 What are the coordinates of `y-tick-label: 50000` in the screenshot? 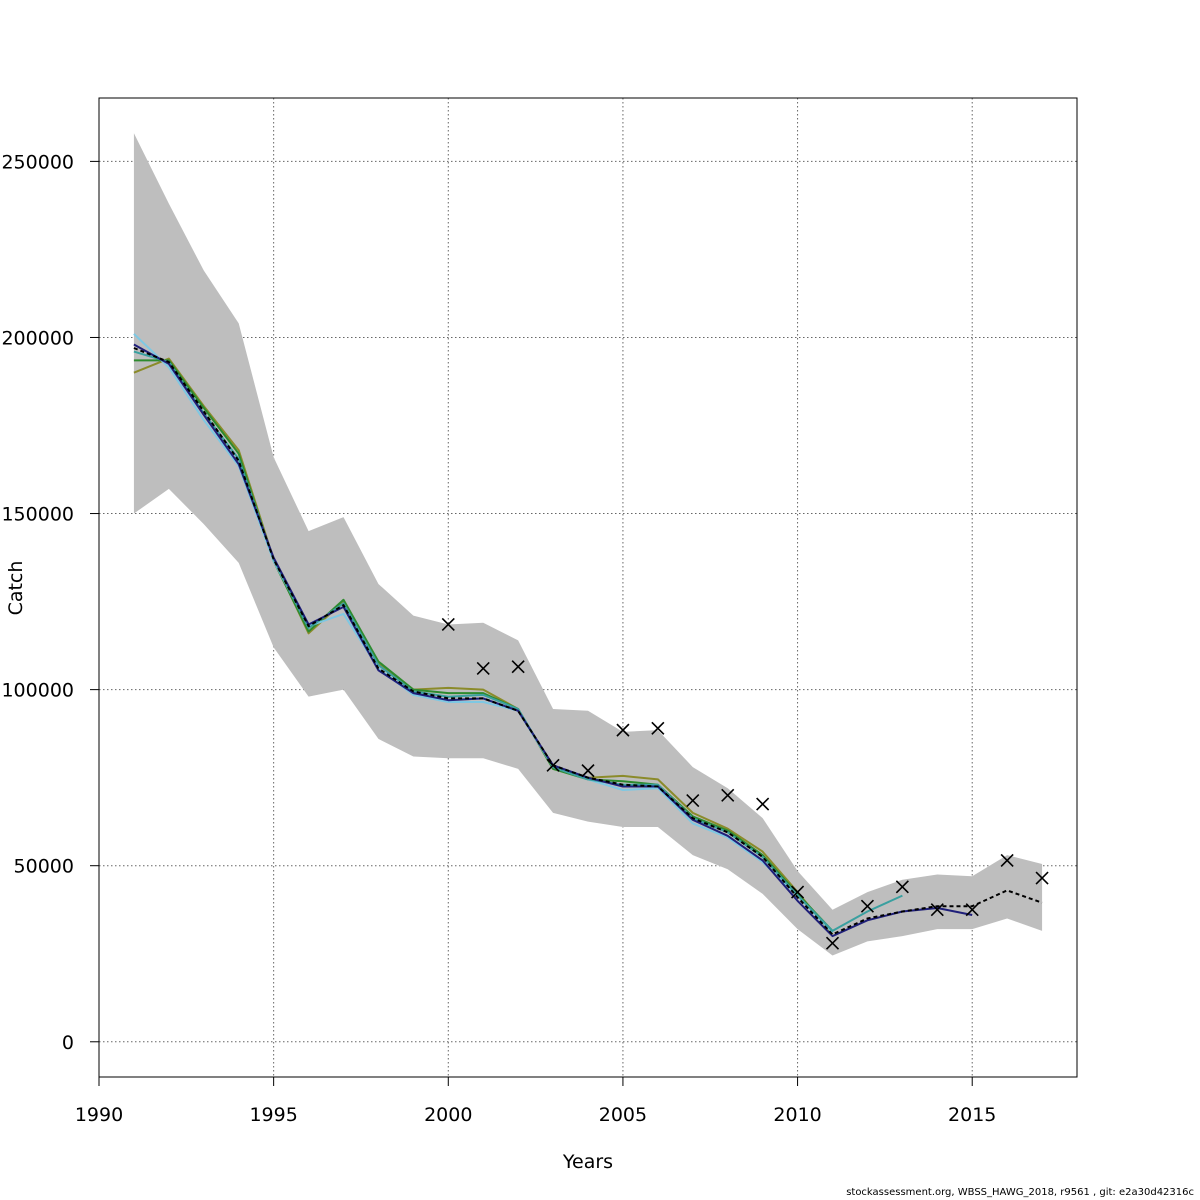 It's located at (44, 867).